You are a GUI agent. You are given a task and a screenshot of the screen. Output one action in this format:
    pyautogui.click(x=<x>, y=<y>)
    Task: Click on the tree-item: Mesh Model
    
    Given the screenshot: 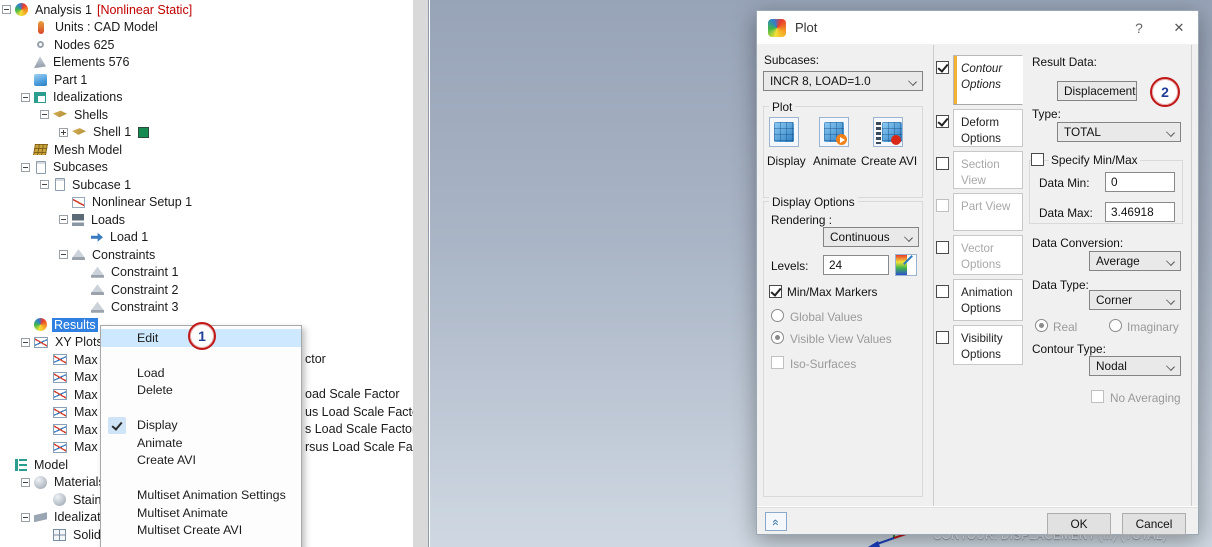 What is the action you would take?
    pyautogui.click(x=206, y=150)
    